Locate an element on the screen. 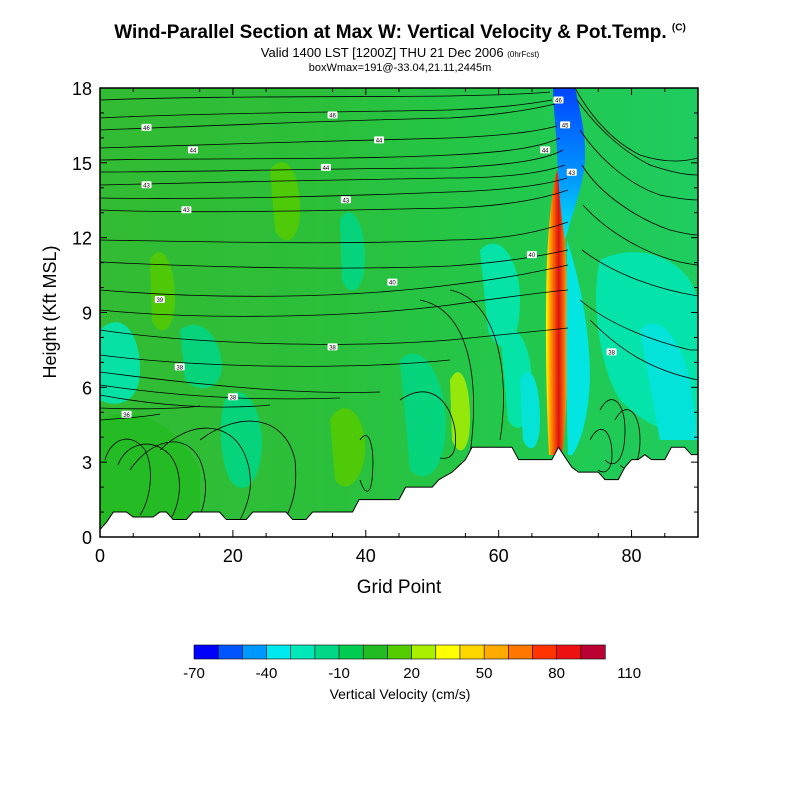  contour-label: 45 is located at coordinates (565, 125).